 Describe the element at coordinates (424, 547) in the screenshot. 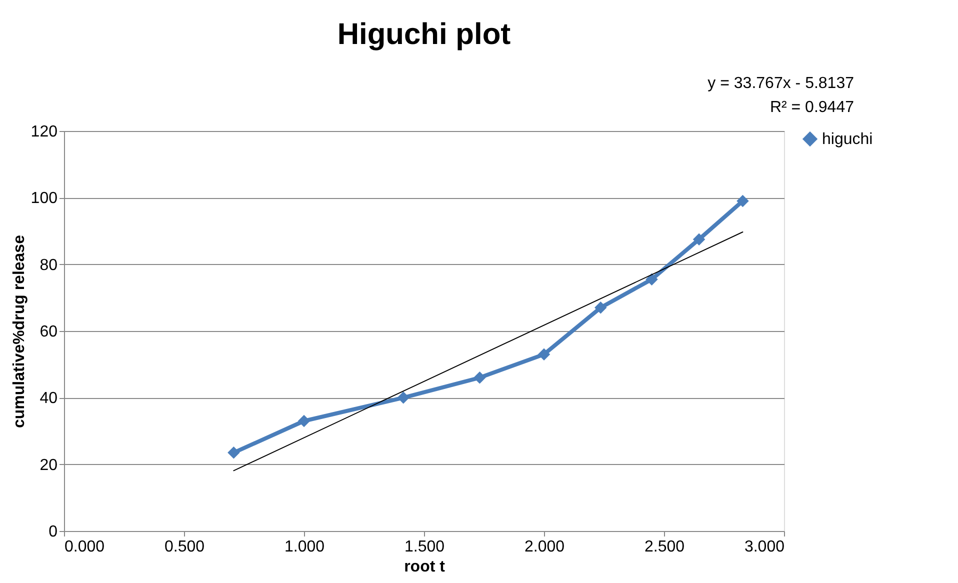

I see `x-tick-label: 1.500` at that location.